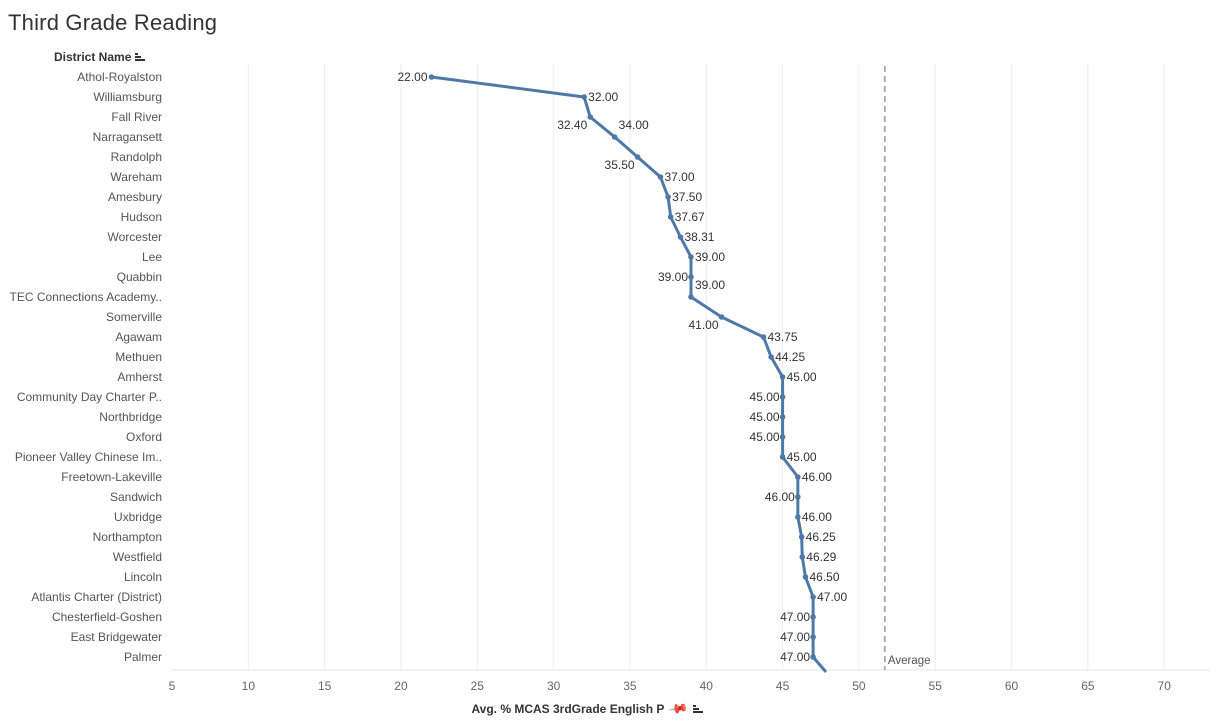 This screenshot has width=1215, height=725. Describe the element at coordinates (134, 317) in the screenshot. I see `row-label: Somerville` at that location.